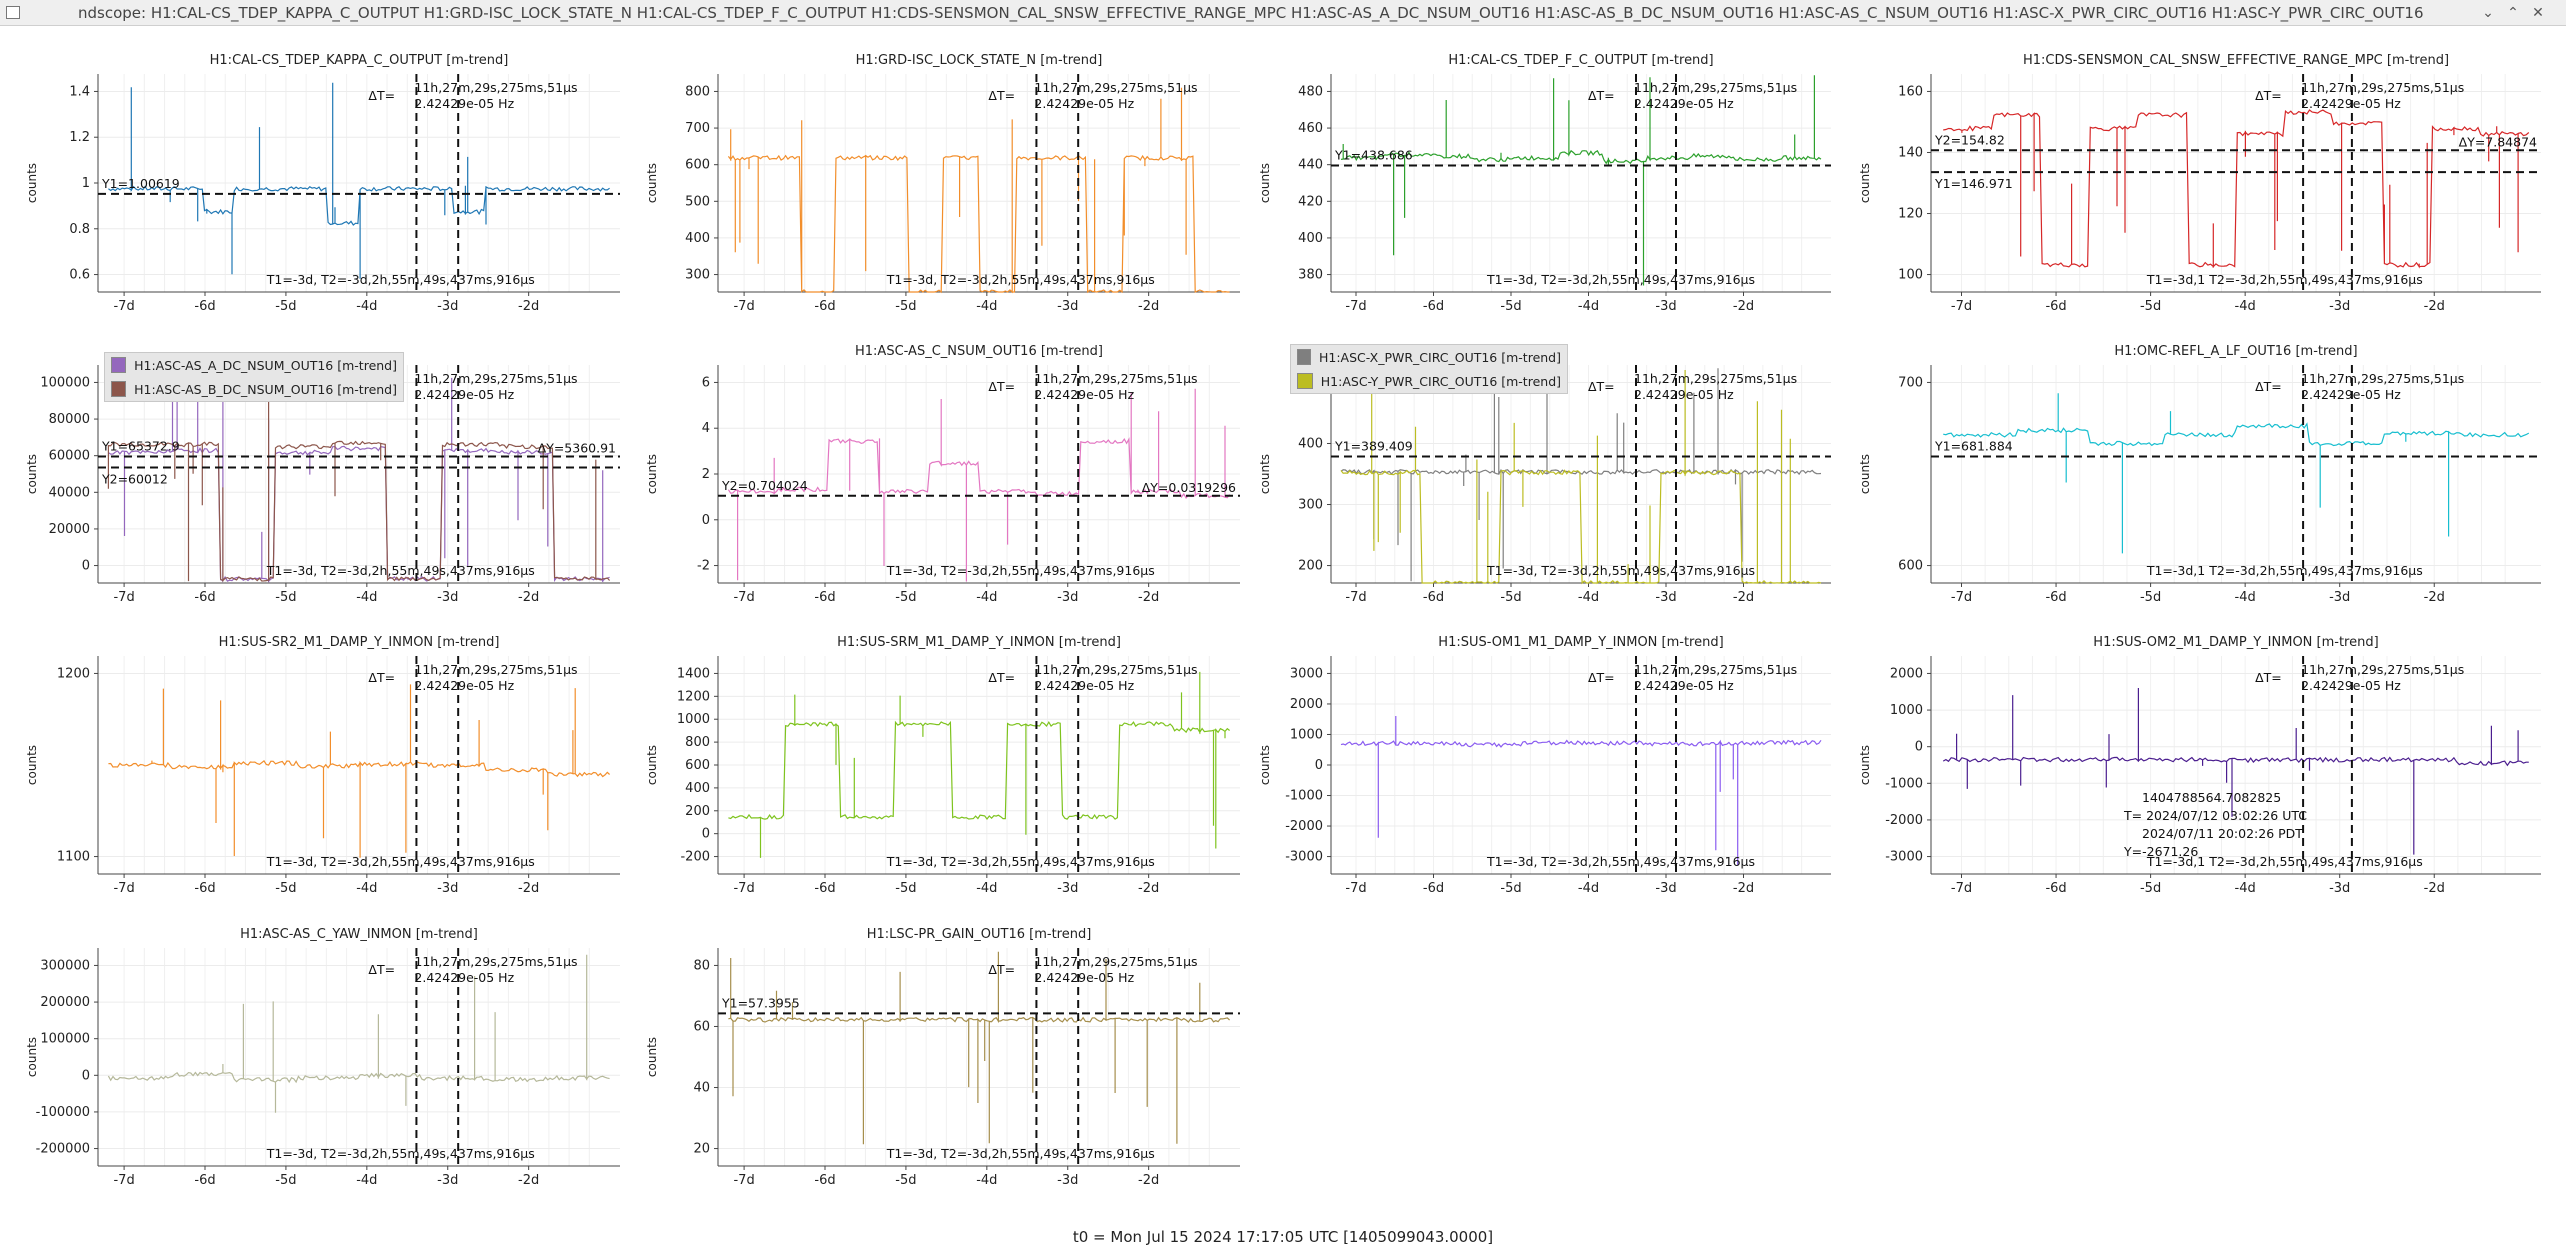  I want to click on legend-item-as-a: H1:ASC-AS_A_DC_NSUM_OUT16 [m-trend], so click(254, 365).